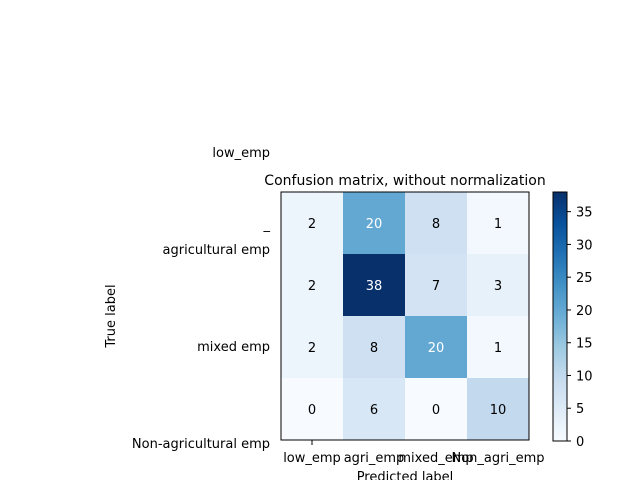  I want to click on x-tick-label: Non_agri_emp, so click(497, 458).